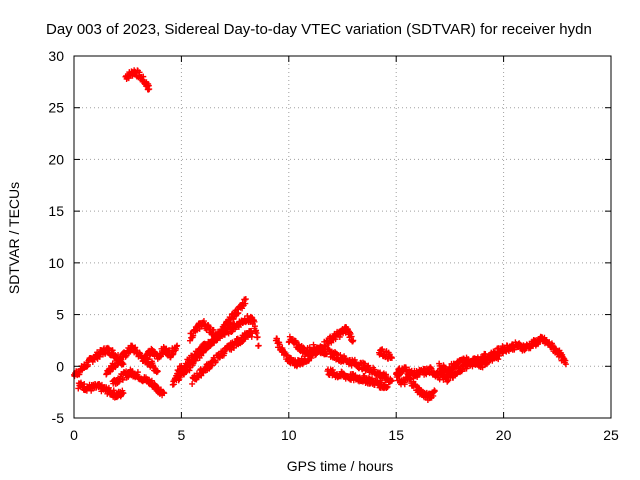 This screenshot has width=640, height=480. Describe the element at coordinates (56, 108) in the screenshot. I see `y-tick-label: 25` at that location.